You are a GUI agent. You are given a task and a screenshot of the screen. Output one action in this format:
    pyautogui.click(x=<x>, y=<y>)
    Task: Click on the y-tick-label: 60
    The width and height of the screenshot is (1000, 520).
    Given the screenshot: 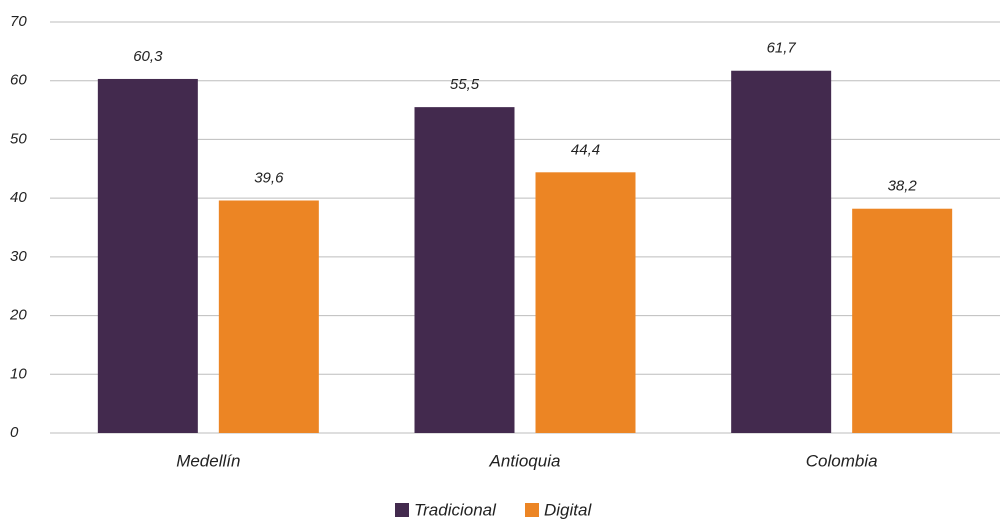 What is the action you would take?
    pyautogui.click(x=18, y=80)
    